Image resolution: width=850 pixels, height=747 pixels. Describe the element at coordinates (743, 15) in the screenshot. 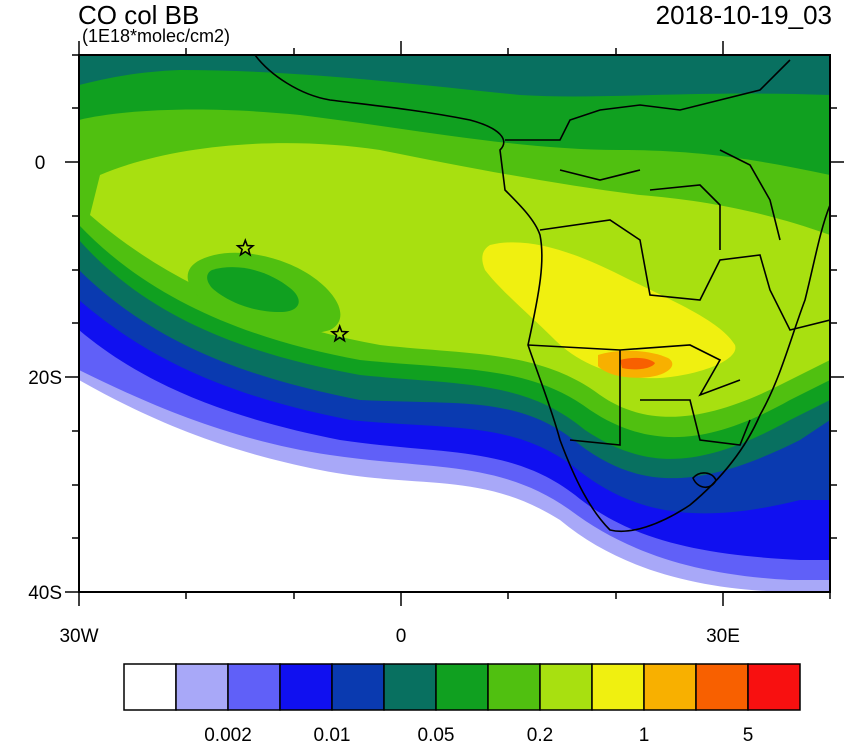

I see `datetime-label: 2018-10-19_03` at that location.